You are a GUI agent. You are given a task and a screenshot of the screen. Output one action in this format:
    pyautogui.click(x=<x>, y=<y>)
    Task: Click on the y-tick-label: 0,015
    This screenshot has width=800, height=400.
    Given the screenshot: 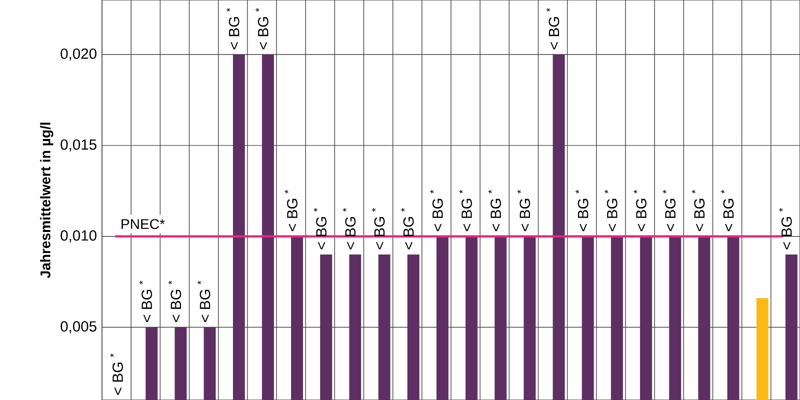 What is the action you would take?
    pyautogui.click(x=78, y=145)
    